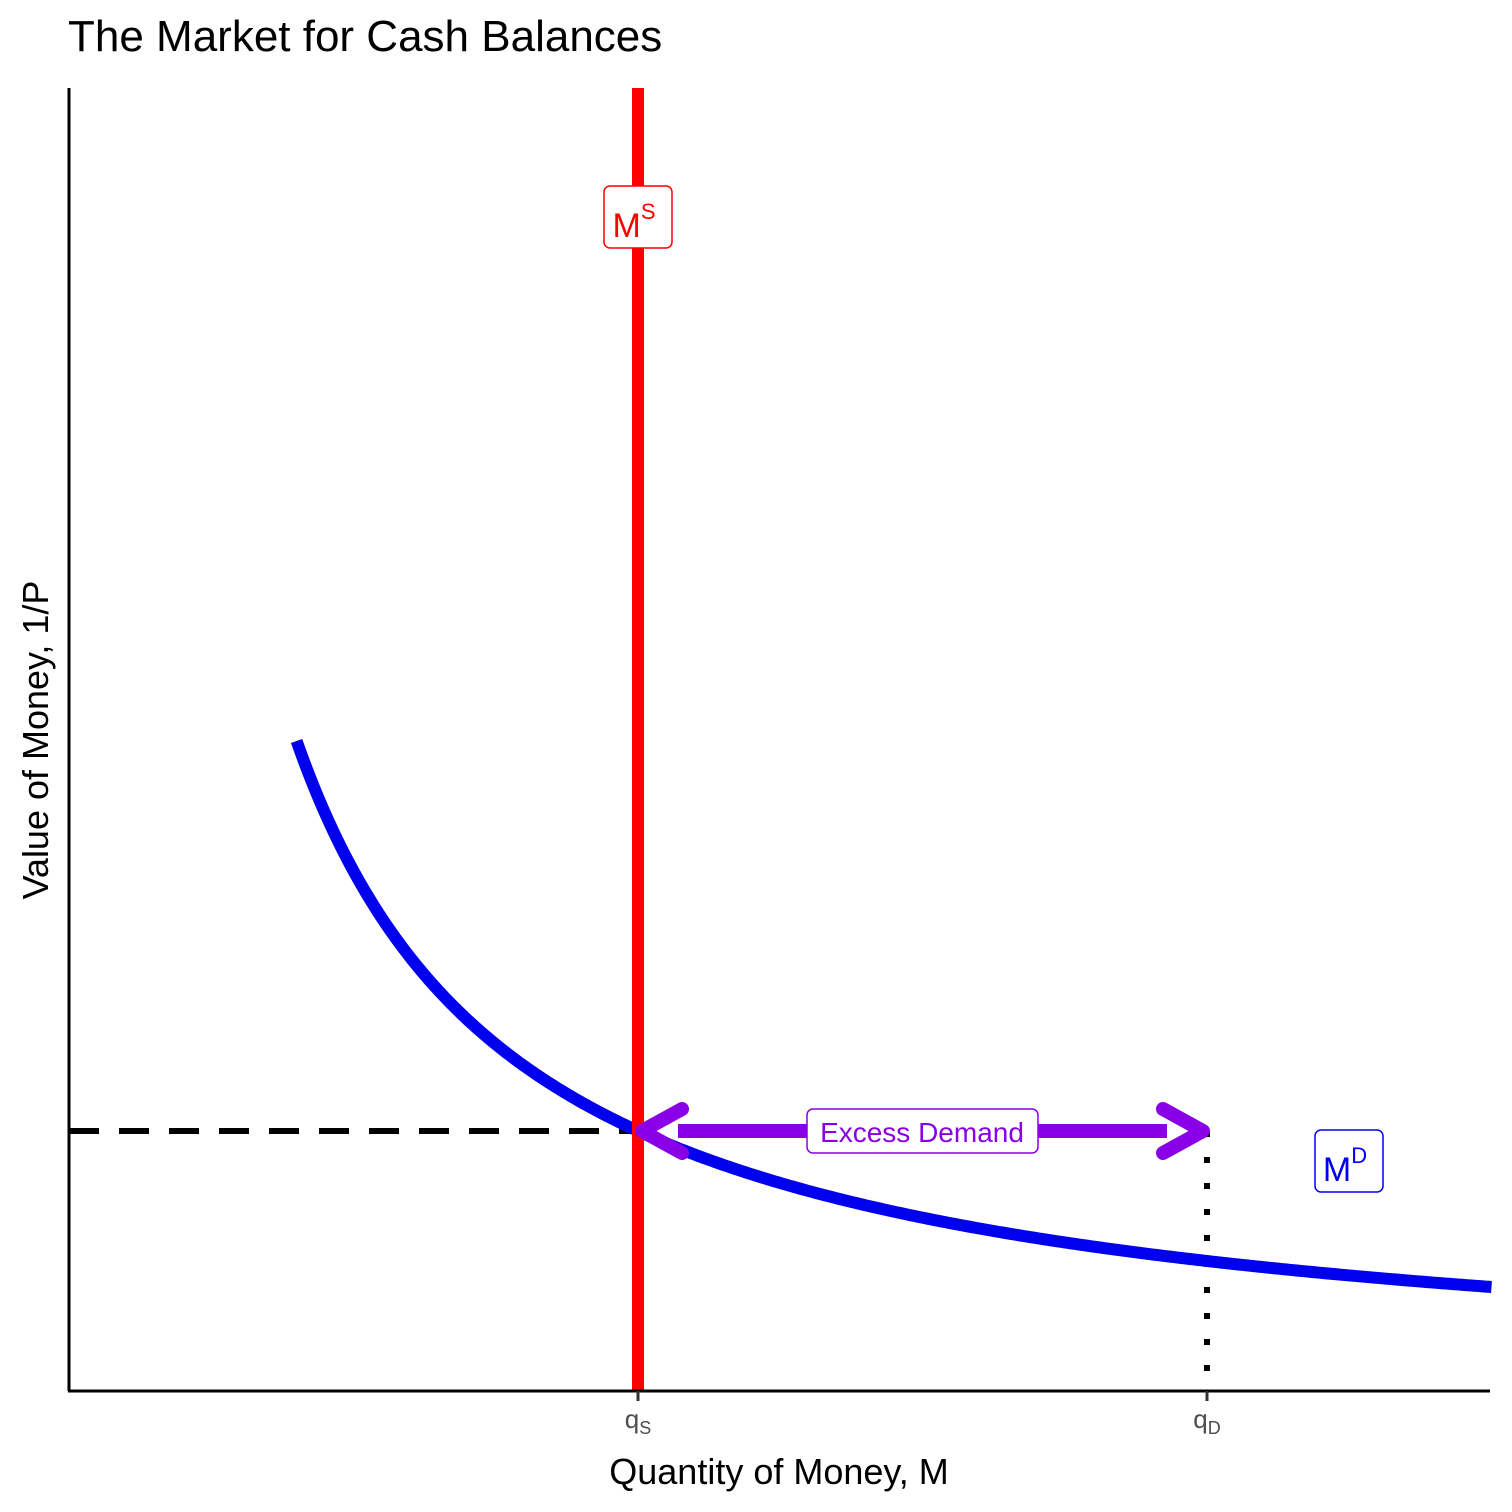 The height and width of the screenshot is (1512, 1512). Describe the element at coordinates (1345, 1166) in the screenshot. I see `demand-label: MD` at that location.